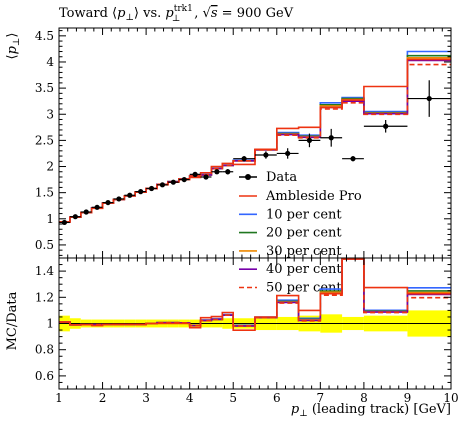  What do you see at coordinates (44, 350) in the screenshot?
I see `ratio-y-tick-label: 0.8` at bounding box center [44, 350].